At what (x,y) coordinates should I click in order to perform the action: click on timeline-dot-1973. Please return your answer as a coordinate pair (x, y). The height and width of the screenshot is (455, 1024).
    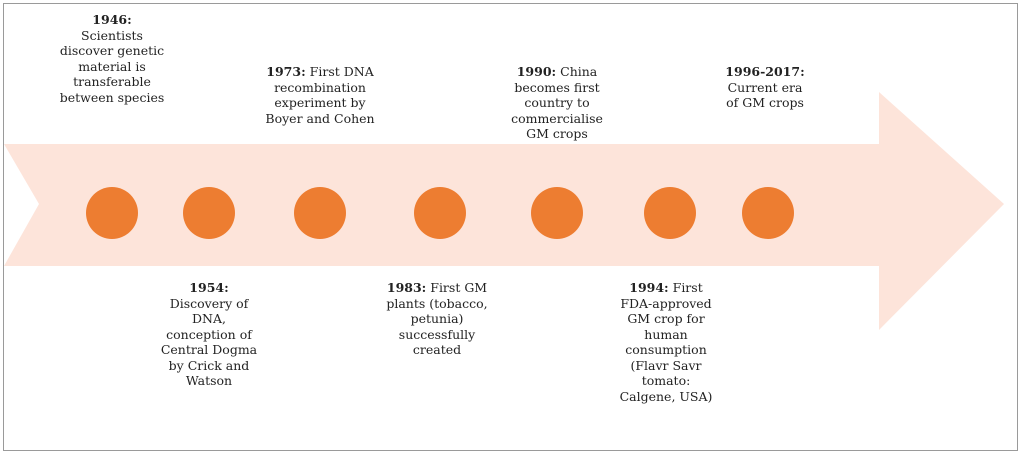
    Looking at the image, I should click on (320, 213).